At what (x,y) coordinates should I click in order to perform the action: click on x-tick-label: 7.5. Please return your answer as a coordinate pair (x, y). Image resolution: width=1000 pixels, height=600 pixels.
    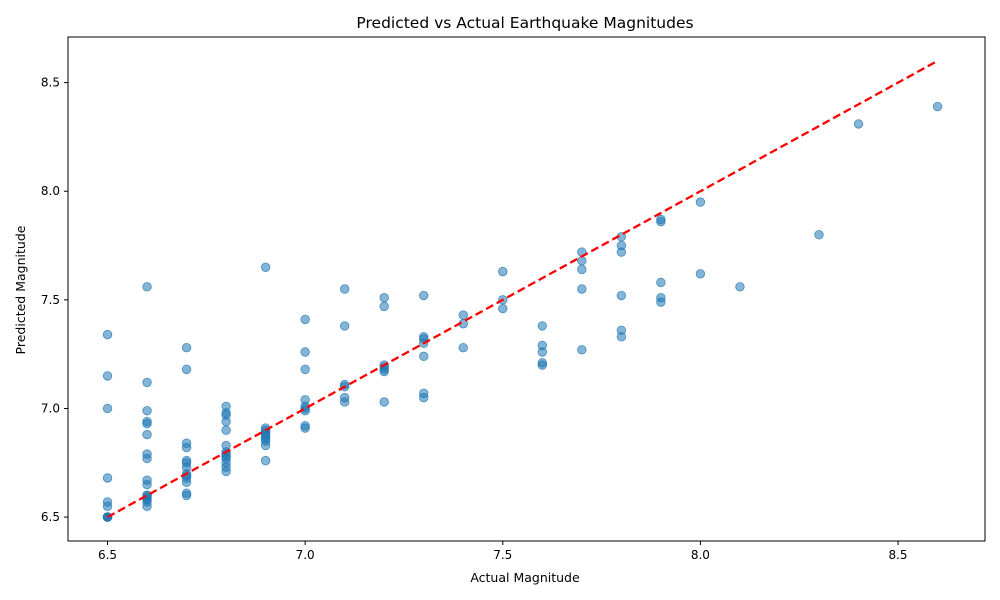
    Looking at the image, I should click on (502, 555).